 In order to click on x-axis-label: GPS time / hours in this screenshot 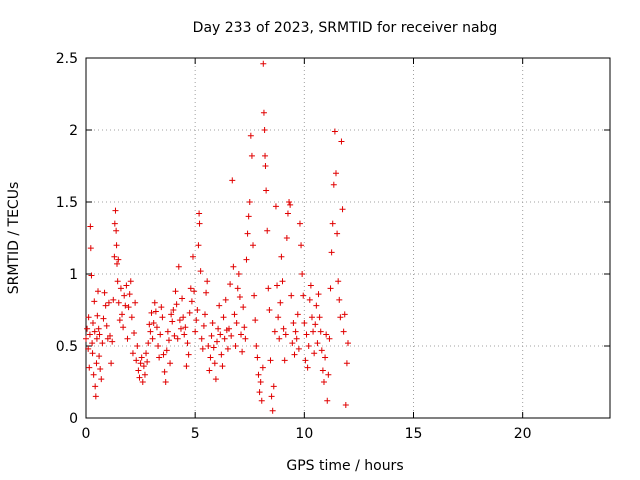, I will do `click(344, 466)`.